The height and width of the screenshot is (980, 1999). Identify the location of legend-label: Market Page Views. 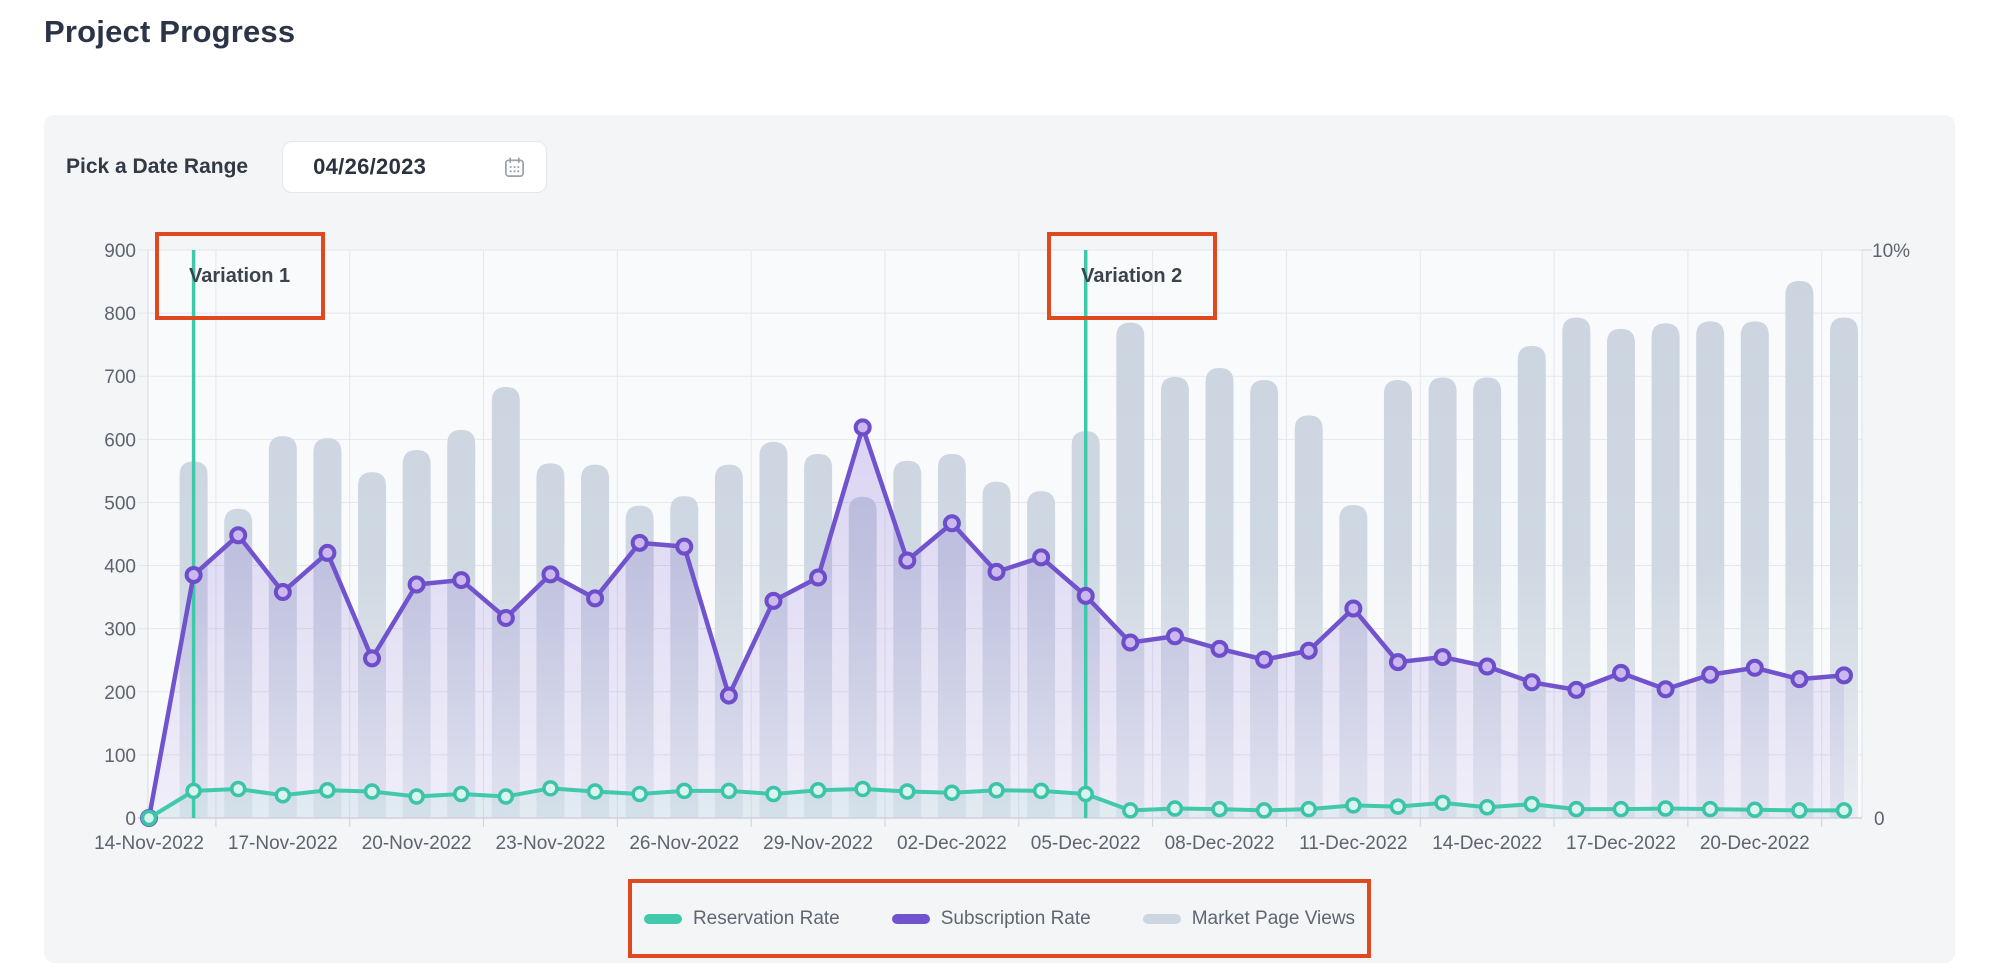
(1273, 918).